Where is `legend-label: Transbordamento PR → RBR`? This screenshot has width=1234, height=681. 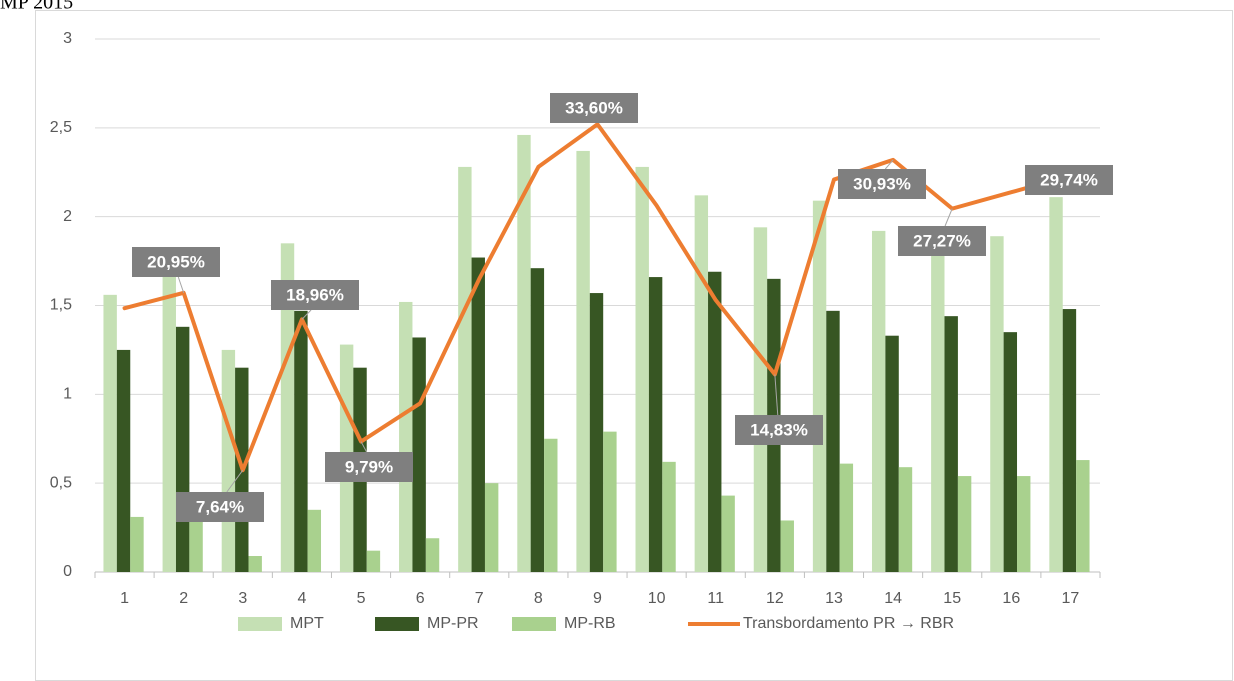 legend-label: Transbordamento PR → RBR is located at coordinates (848, 623).